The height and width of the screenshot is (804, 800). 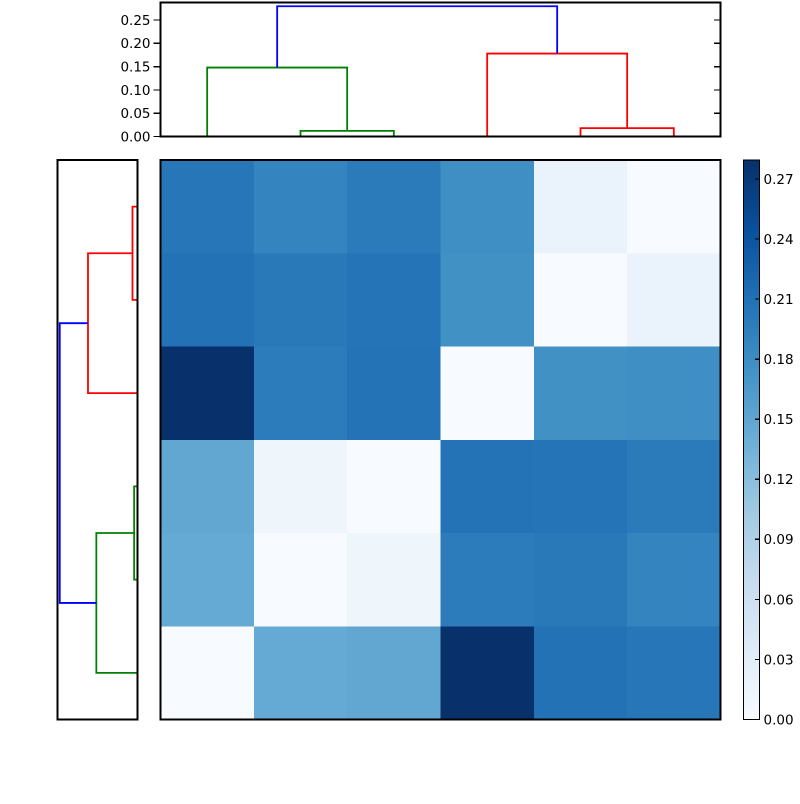 What do you see at coordinates (135, 91) in the screenshot?
I see `y-axis-tick-label: 0.10` at bounding box center [135, 91].